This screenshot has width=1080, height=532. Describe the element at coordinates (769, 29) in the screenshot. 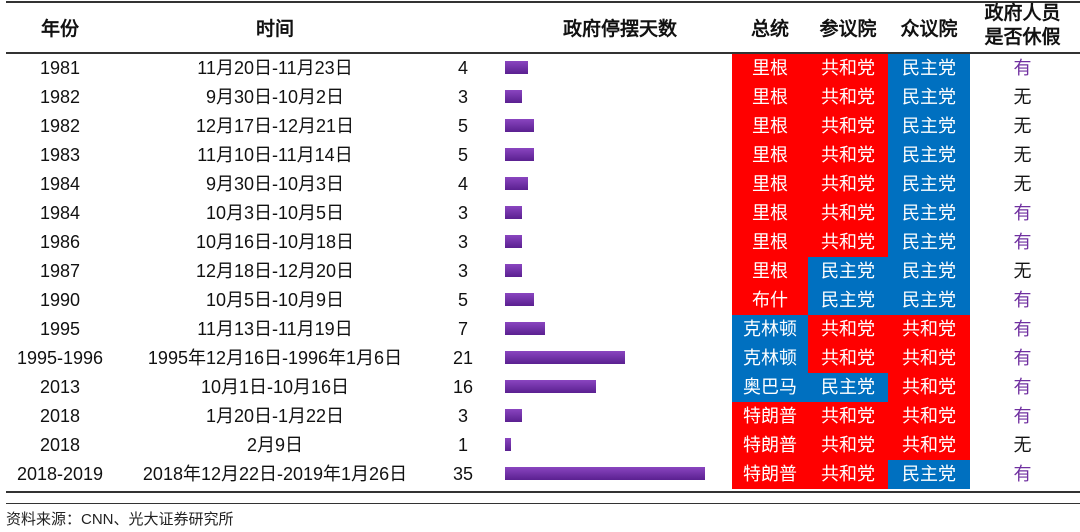

I see `header-president: 总统` at that location.